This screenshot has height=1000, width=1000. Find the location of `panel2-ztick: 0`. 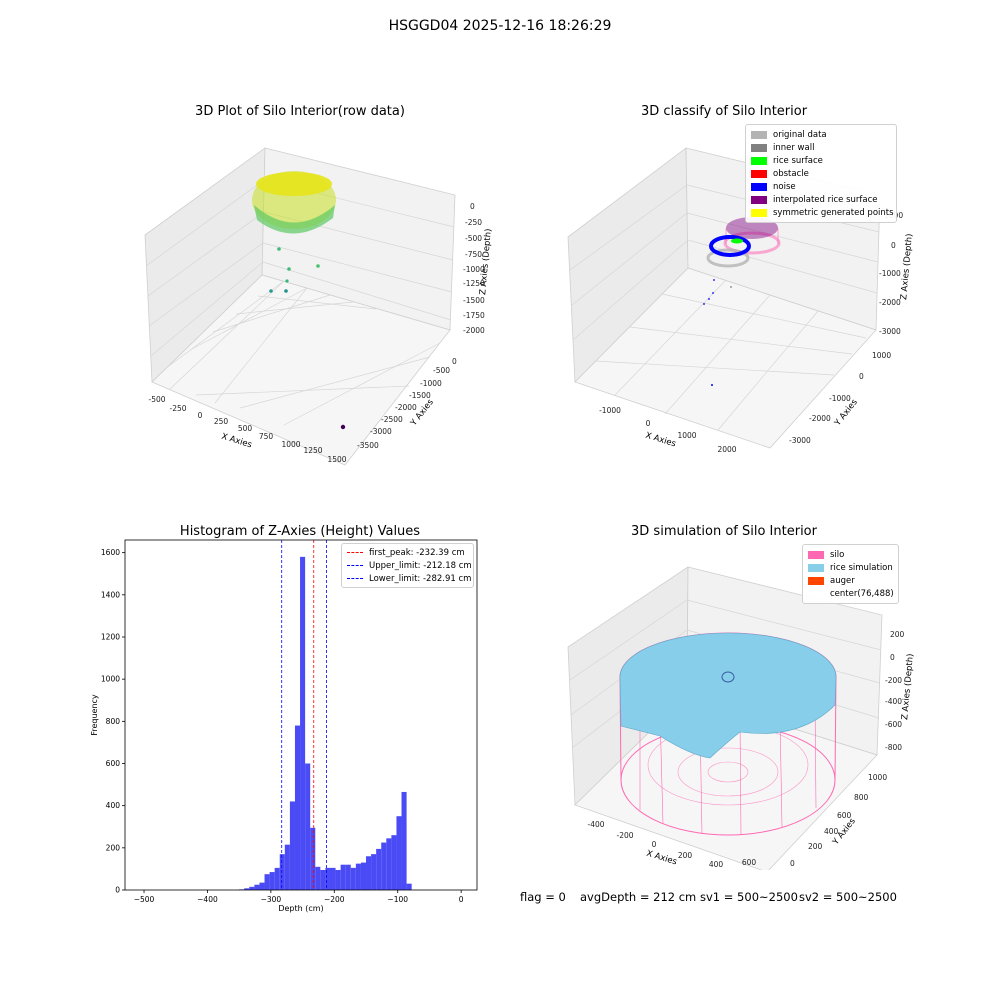

panel2-ztick: 0 is located at coordinates (893, 245).